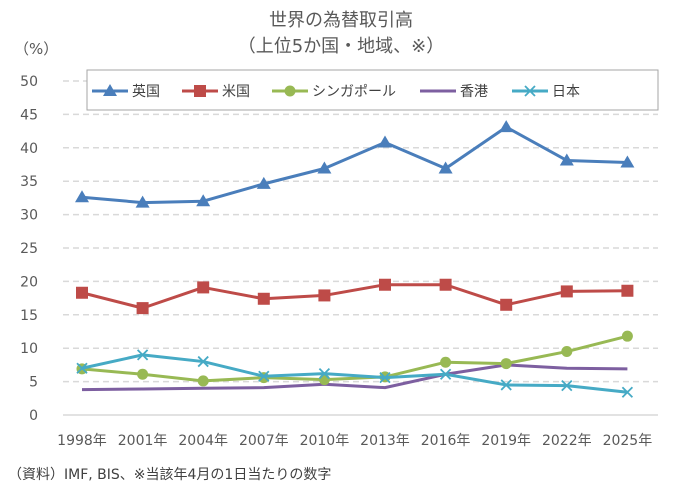 The image size is (682, 502). What do you see at coordinates (29, 316) in the screenshot?
I see `y-tick-label: 15` at bounding box center [29, 316].